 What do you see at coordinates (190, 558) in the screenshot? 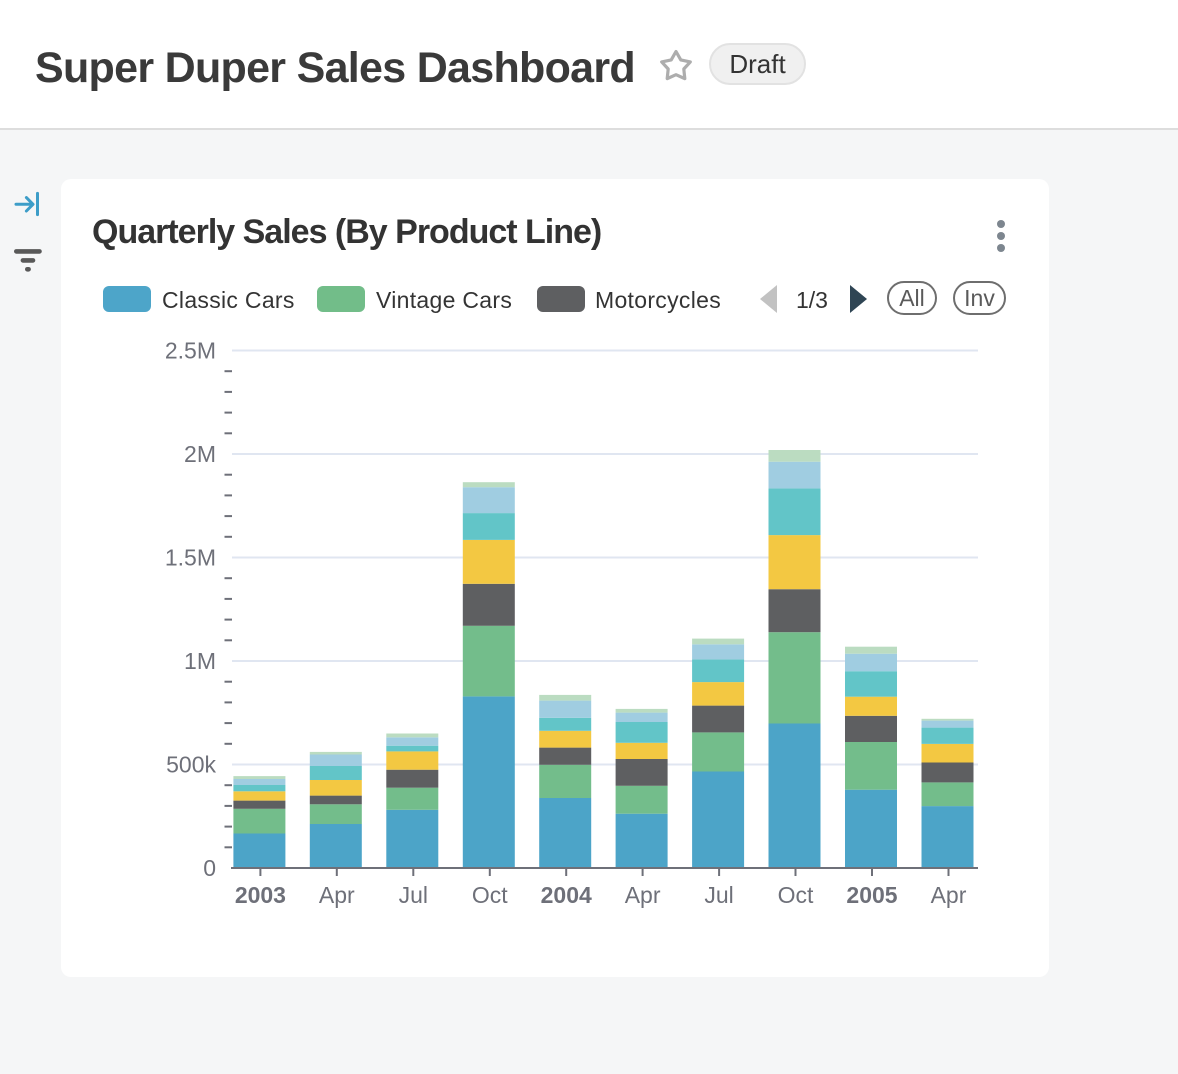
I see `svg-text: 1.5M` at bounding box center [190, 558].